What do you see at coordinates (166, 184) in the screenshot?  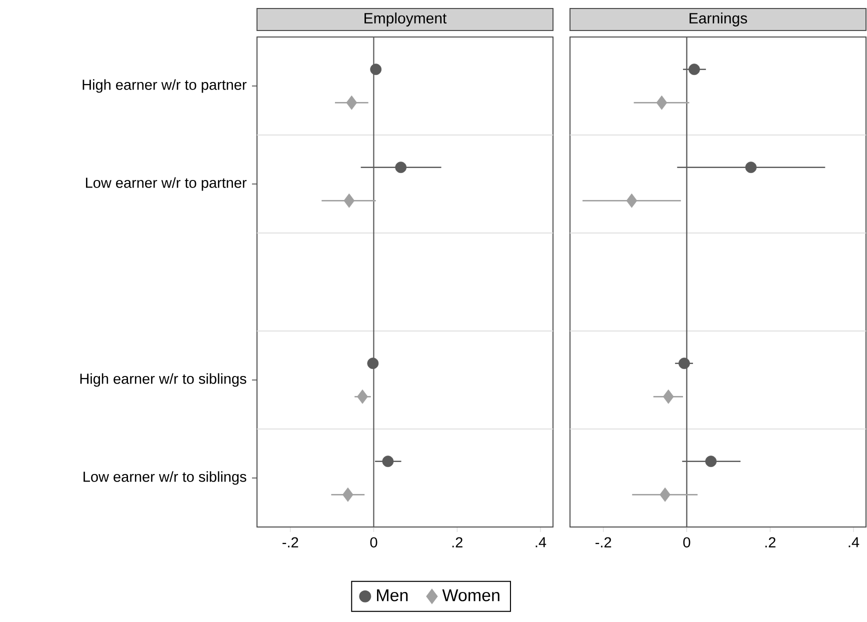 I see `y-tick-label: Low earner w/r to partner` at bounding box center [166, 184].